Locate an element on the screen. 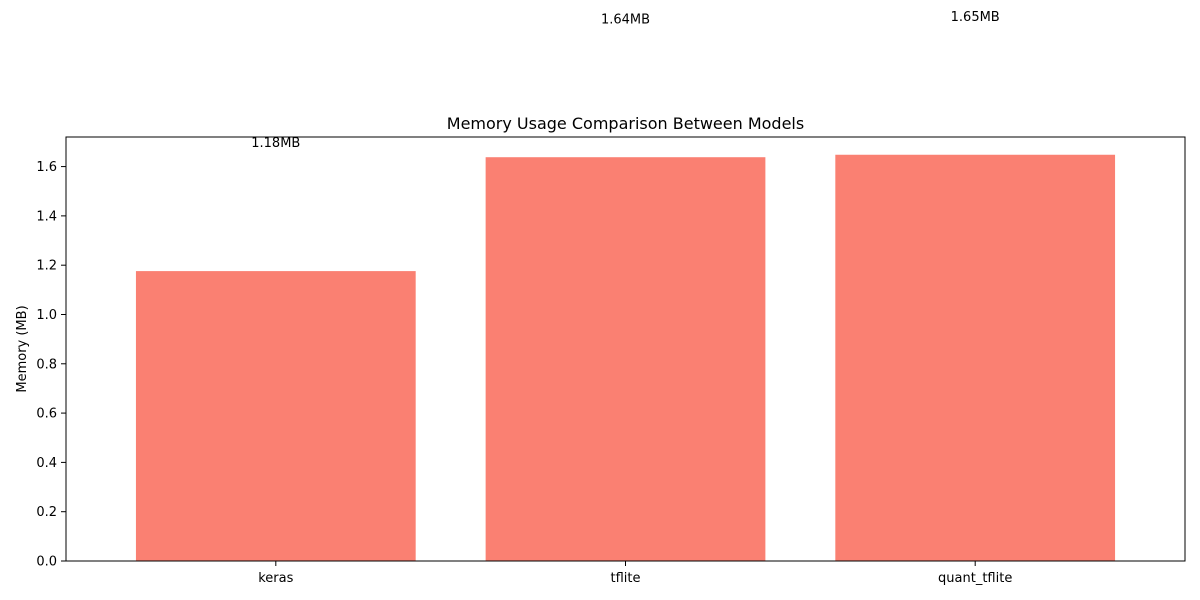 Image resolution: width=1200 pixels, height=600 pixels. y-axis-label: Memory (MB) is located at coordinates (22, 348).